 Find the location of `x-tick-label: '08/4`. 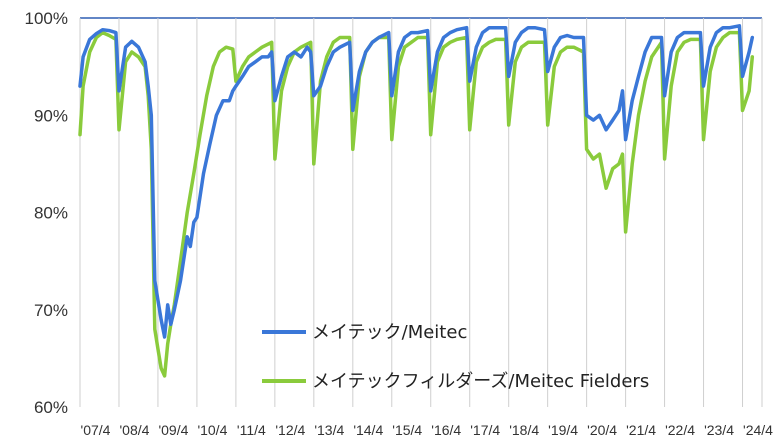

x-tick-label: '08/4 is located at coordinates (134, 430).